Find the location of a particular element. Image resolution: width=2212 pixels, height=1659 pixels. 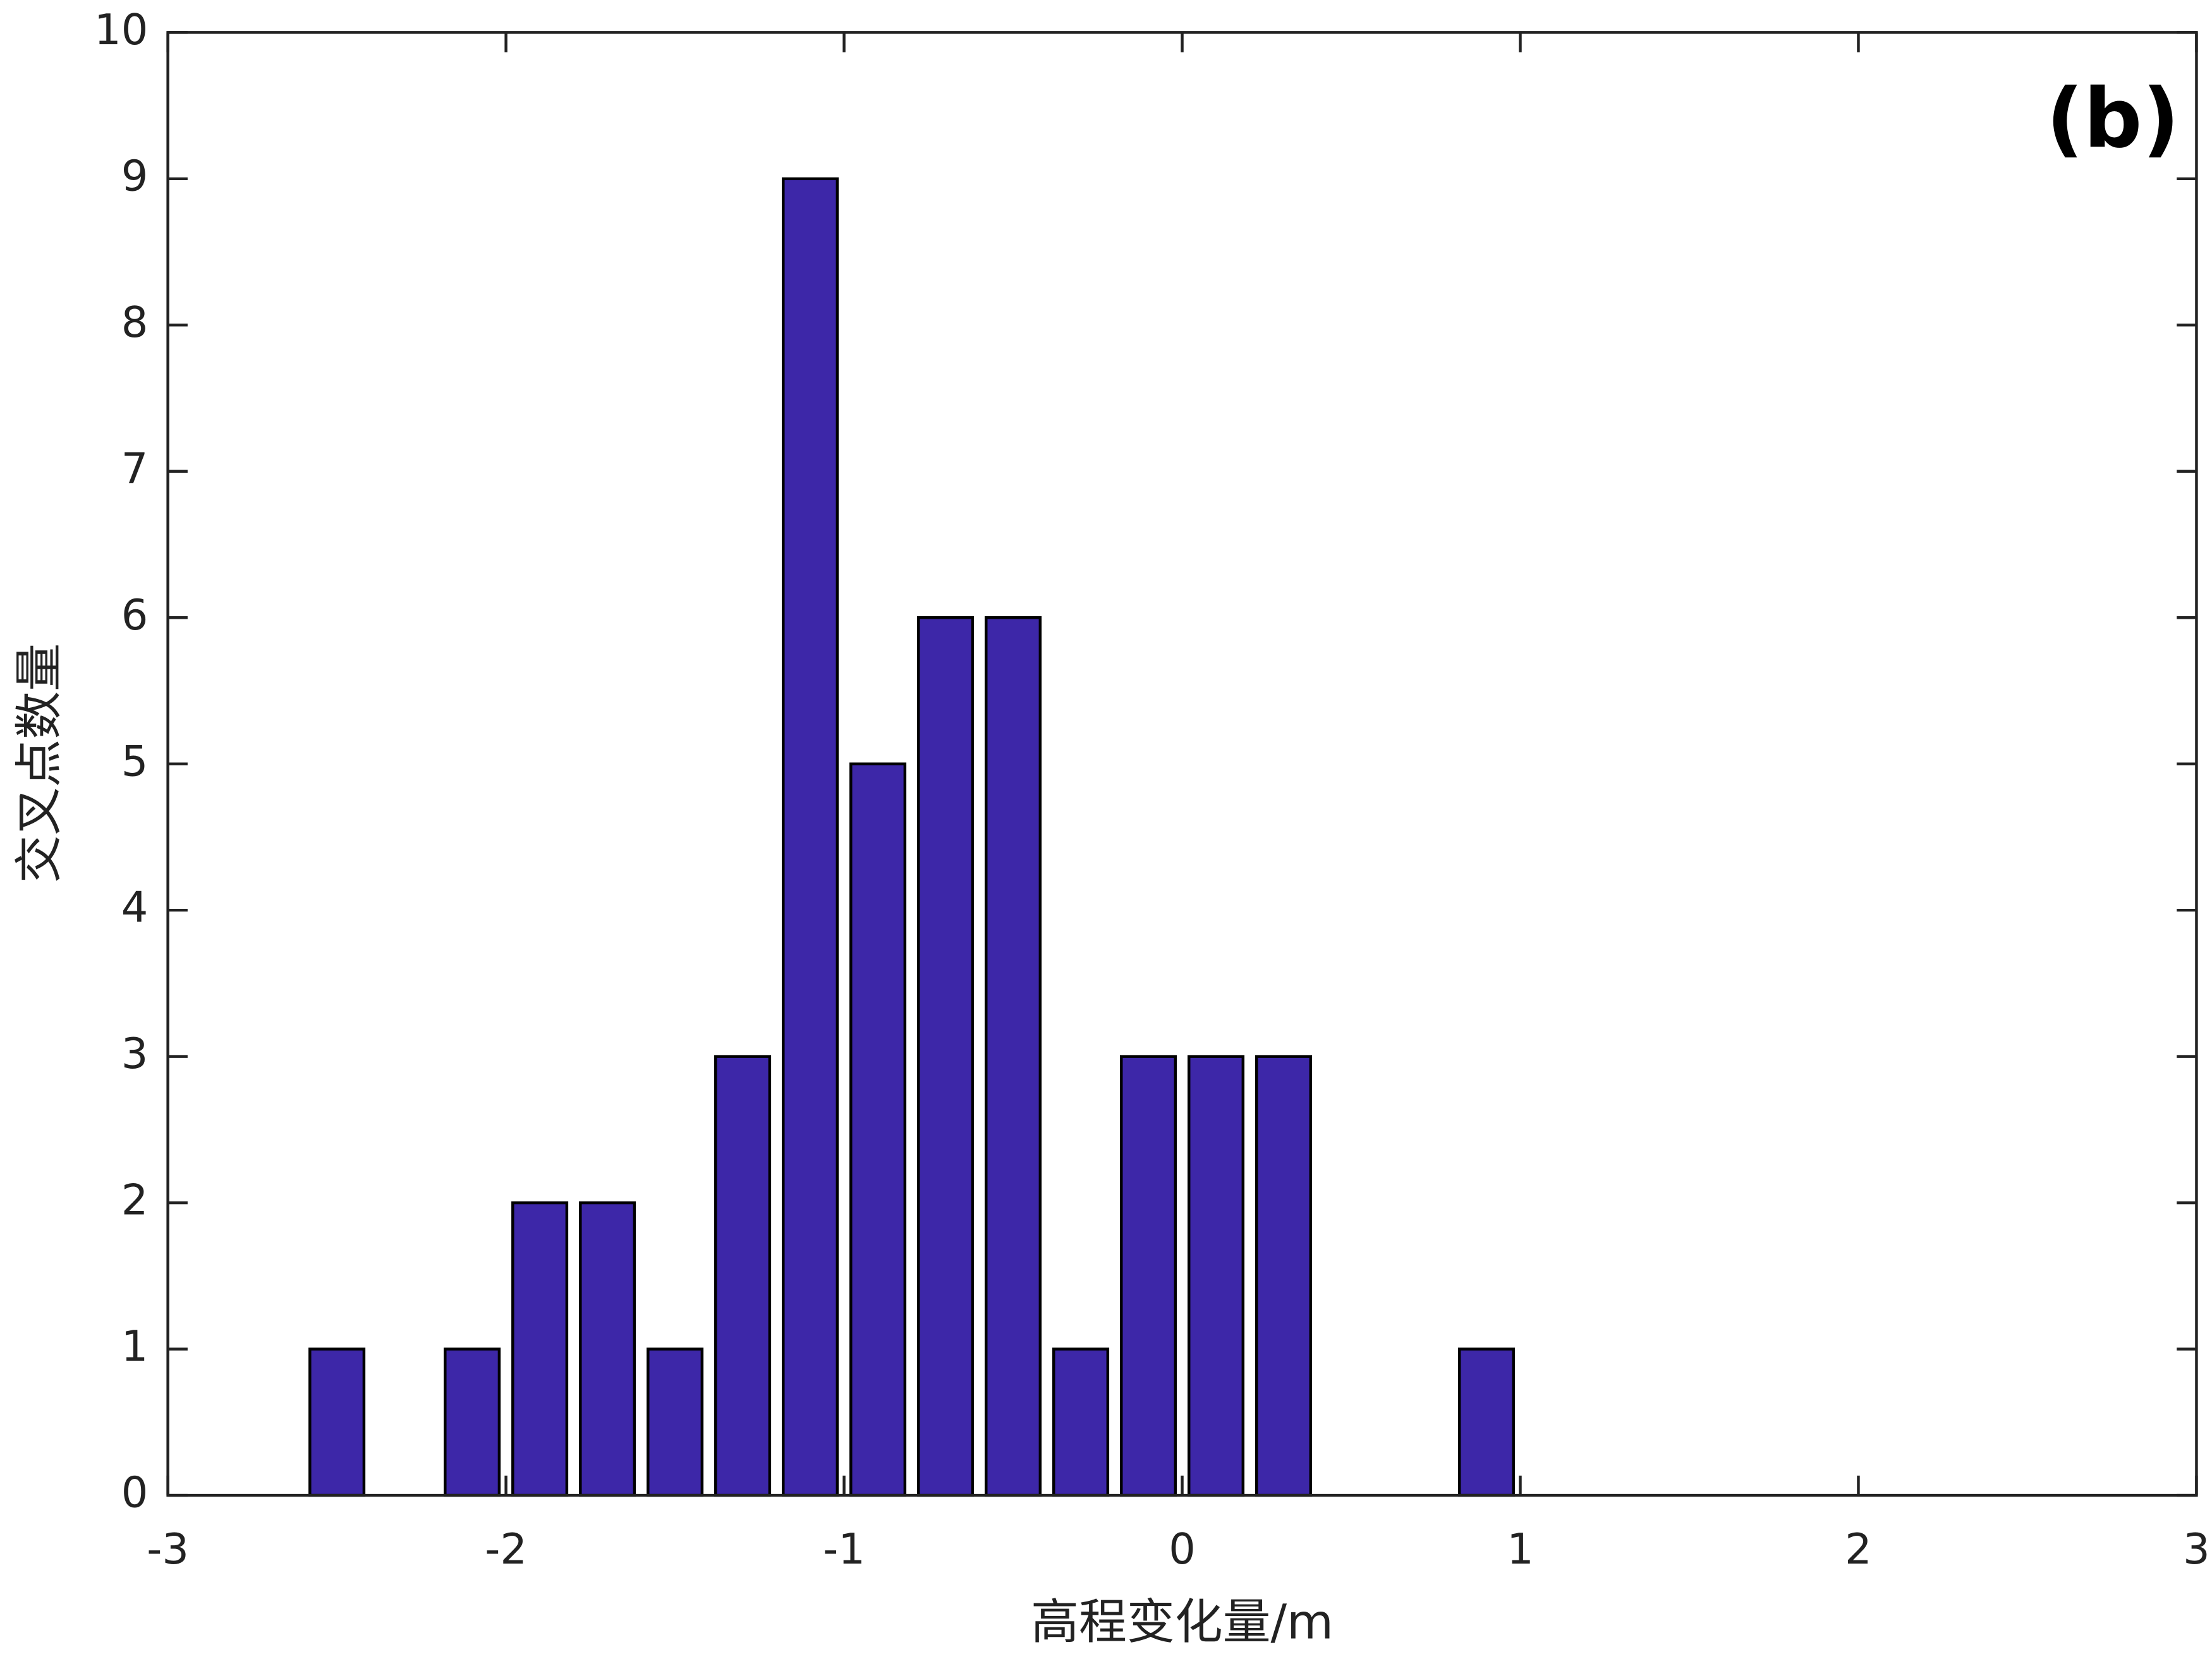

x-tick-label: 2 is located at coordinates (1859, 1549).